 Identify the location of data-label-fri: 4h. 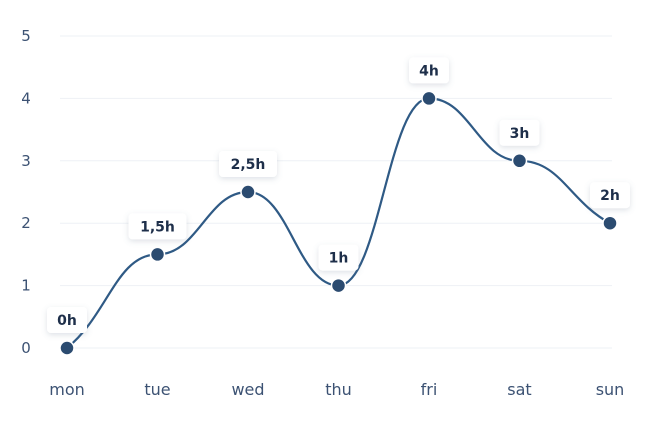
(429, 70).